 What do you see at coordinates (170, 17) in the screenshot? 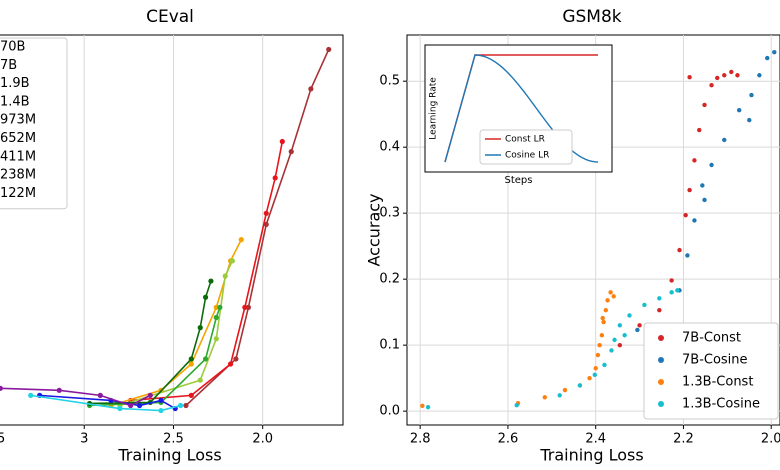
I see `chart-title: CEval` at bounding box center [170, 17].